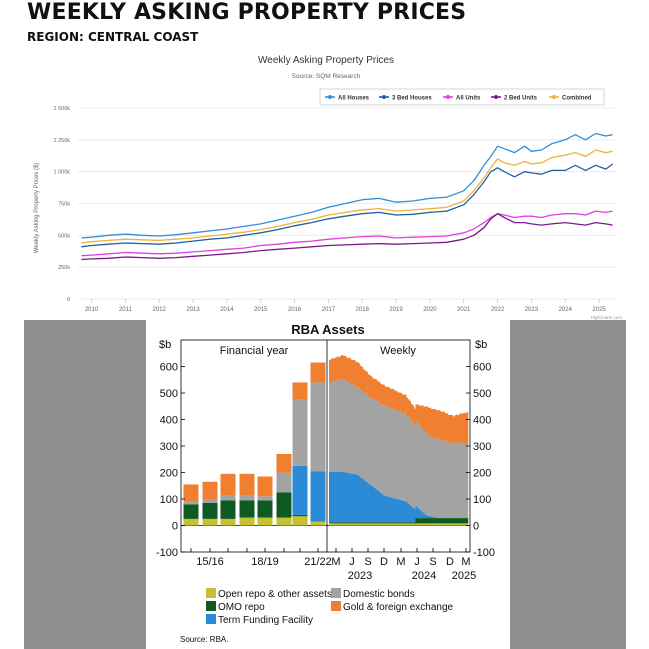 Image resolution: width=649 pixels, height=649 pixels. What do you see at coordinates (259, 620) in the screenshot?
I see `legend-item-term-funding-facility: Term Funding Facility` at bounding box center [259, 620].